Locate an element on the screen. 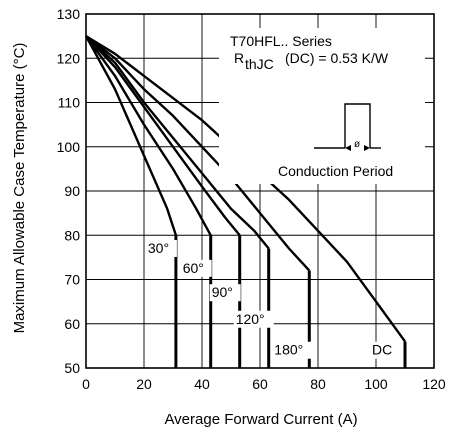 The height and width of the screenshot is (436, 456). y-tick-label: 60 is located at coordinates (72, 324).